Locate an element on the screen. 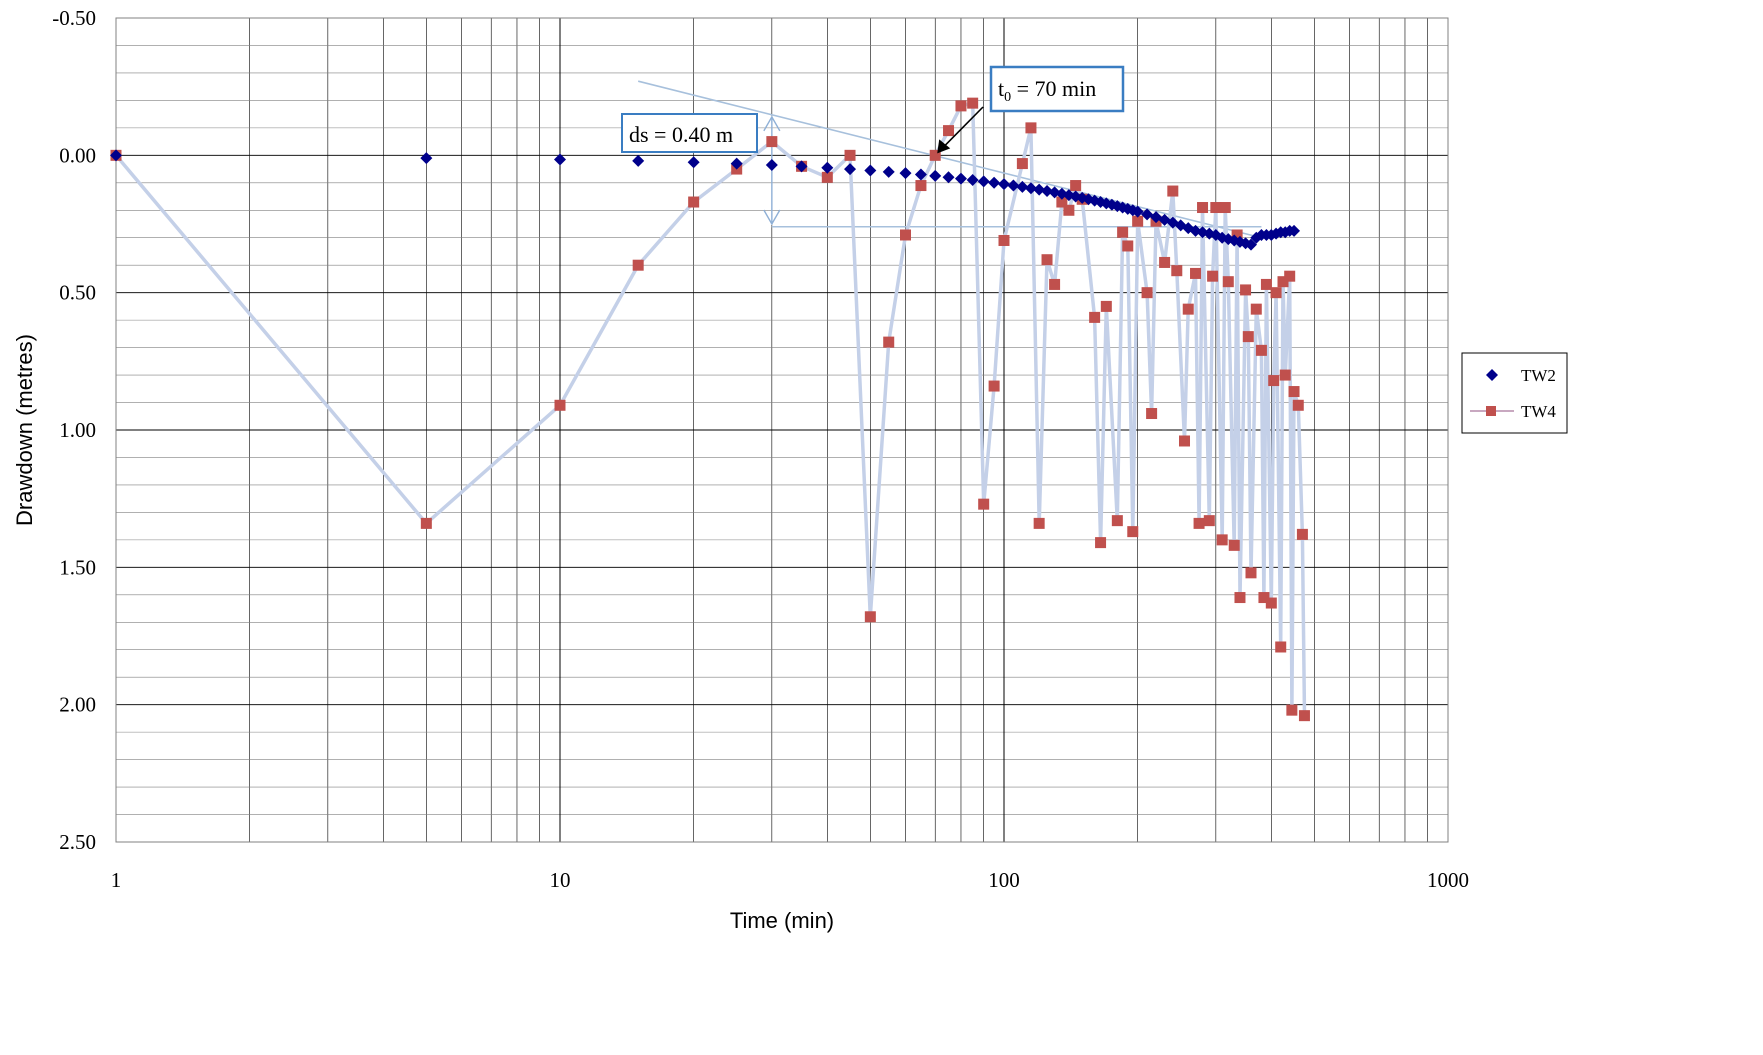 This screenshot has height=1055, width=1763. annotation-text: ds = 0.40 m is located at coordinates (681, 134).